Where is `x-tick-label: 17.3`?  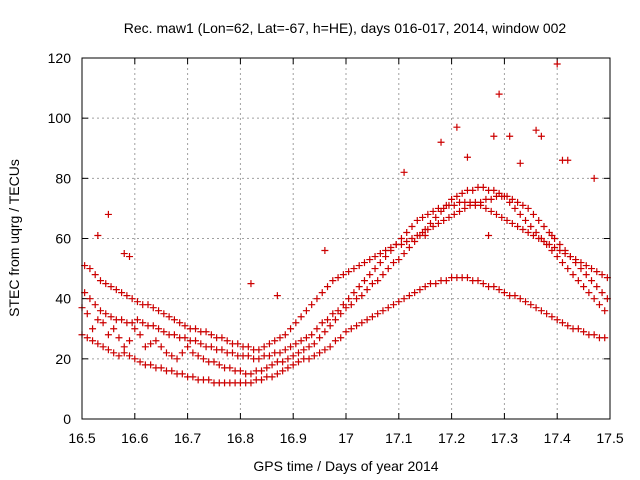 x-tick-label: 17.3 is located at coordinates (504, 438).